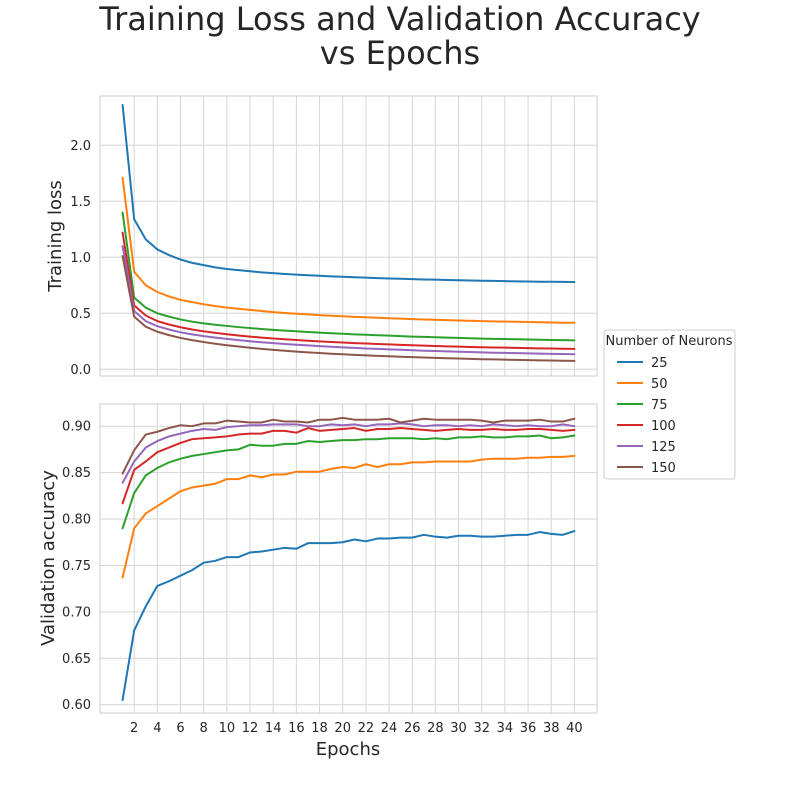 The image size is (800, 800). Describe the element at coordinates (668, 341) in the screenshot. I see `legend-title: Number of Neurons` at that location.